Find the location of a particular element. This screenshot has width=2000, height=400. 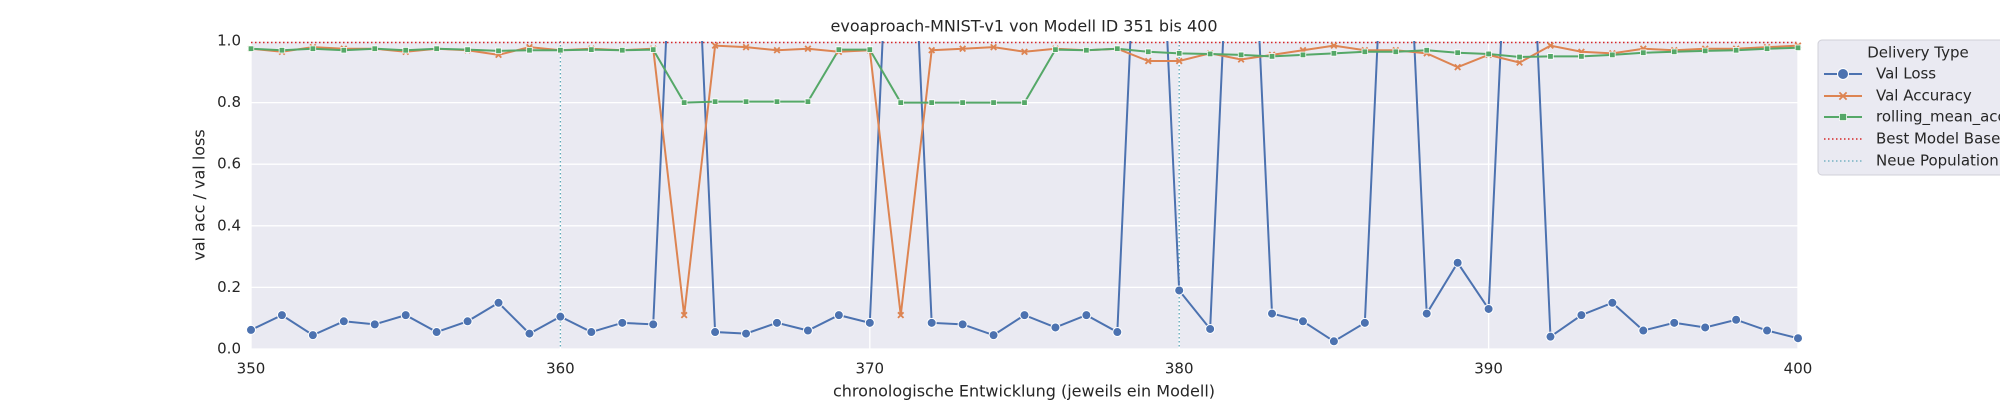

legend-label: Val Accuracy is located at coordinates (1924, 96).